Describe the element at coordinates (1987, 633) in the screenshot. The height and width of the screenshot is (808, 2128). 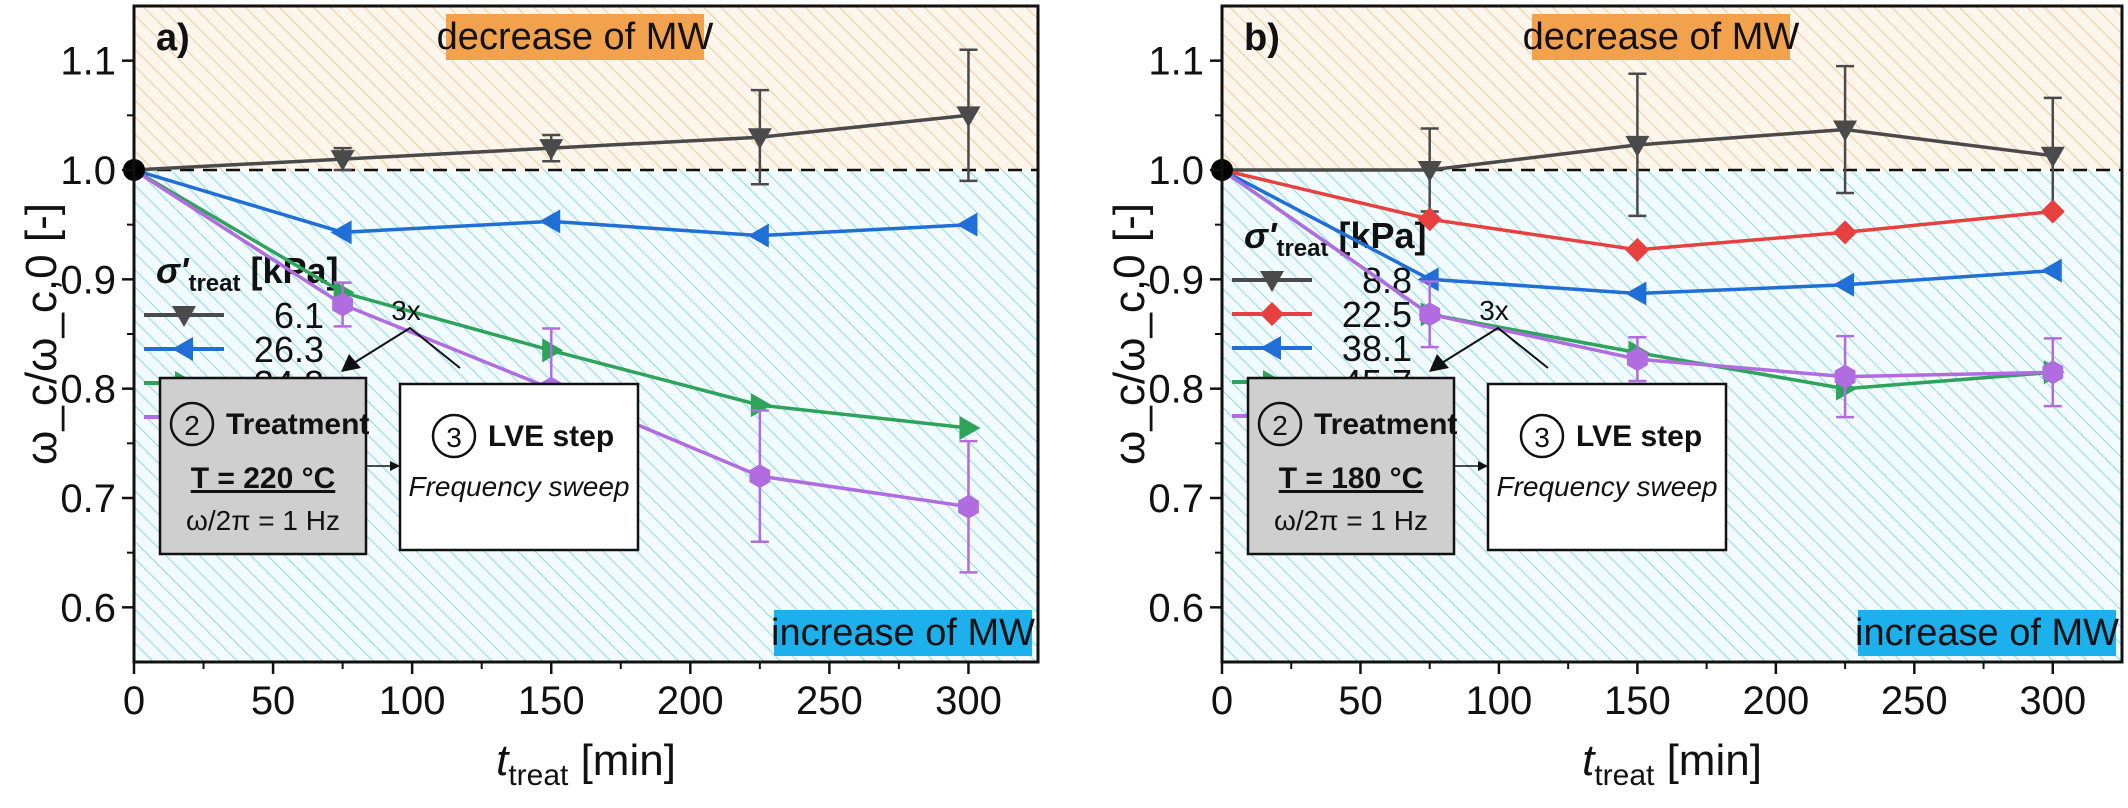
I see `region-label-lower: increase of MW` at that location.